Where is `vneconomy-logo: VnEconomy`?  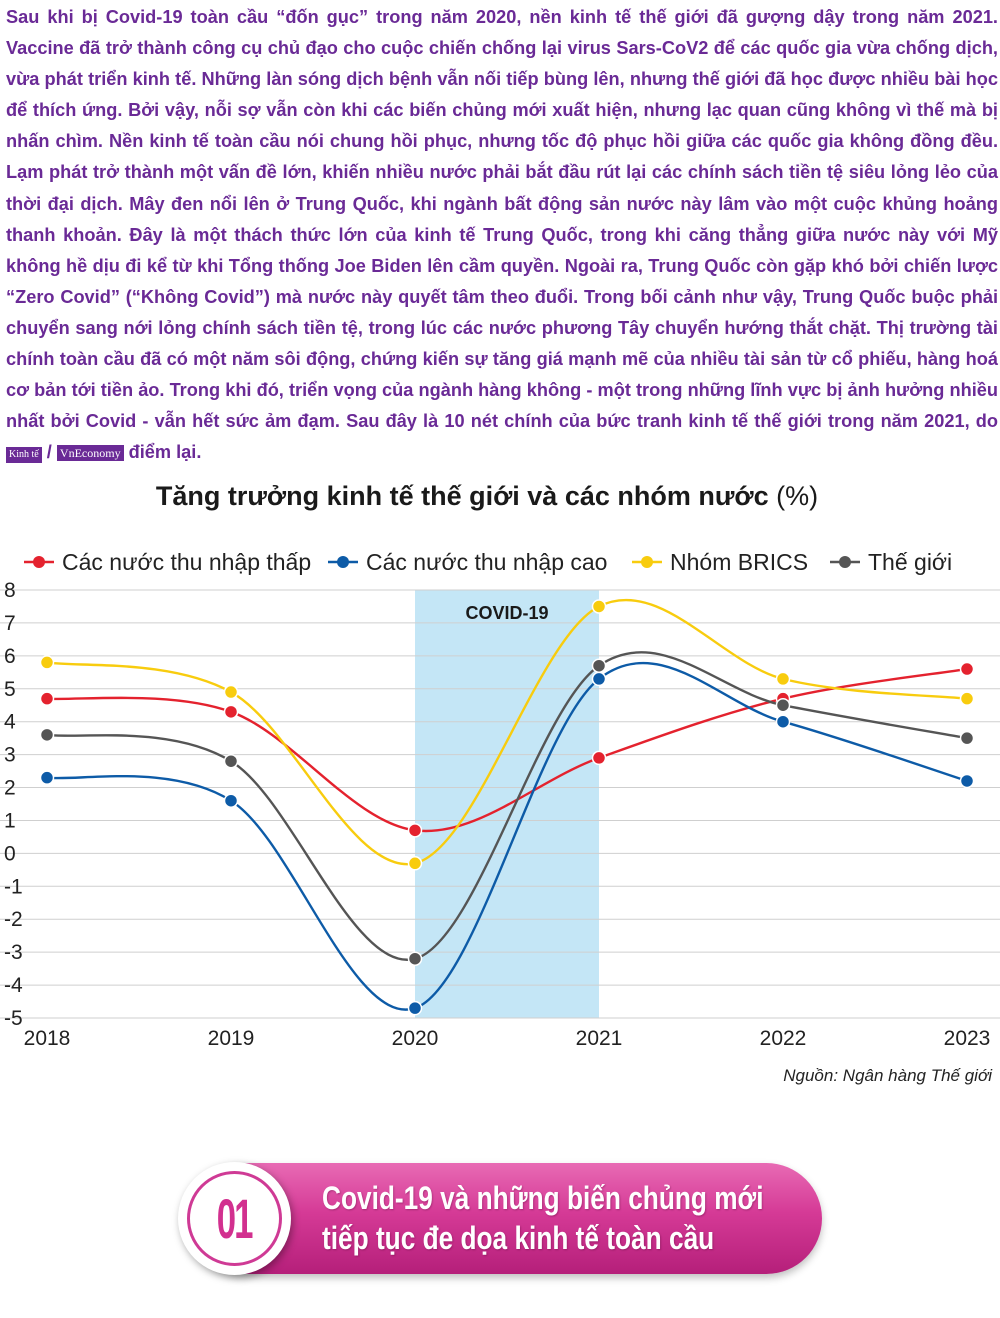
vneconomy-logo: VnEconomy is located at coordinates (90, 453).